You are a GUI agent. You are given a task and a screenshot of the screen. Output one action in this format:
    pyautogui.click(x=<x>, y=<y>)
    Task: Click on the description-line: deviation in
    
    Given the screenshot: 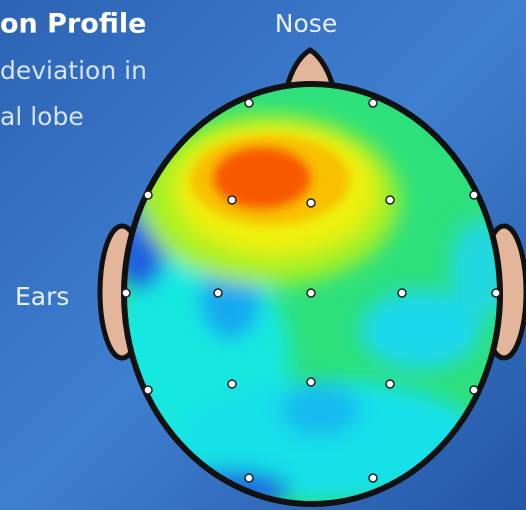 What is the action you would take?
    pyautogui.click(x=73, y=70)
    